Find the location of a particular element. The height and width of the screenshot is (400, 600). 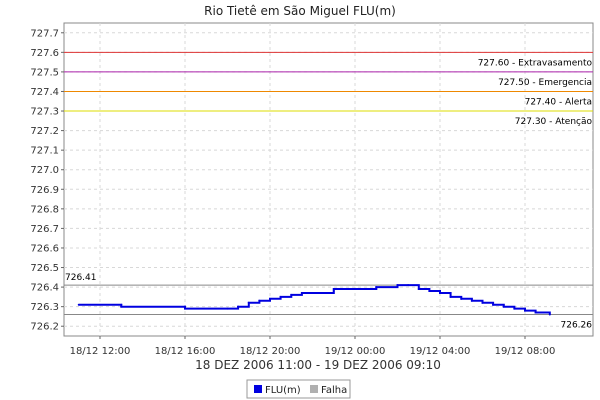

threshold-label: 727.50 - Emergencia is located at coordinates (545, 83).